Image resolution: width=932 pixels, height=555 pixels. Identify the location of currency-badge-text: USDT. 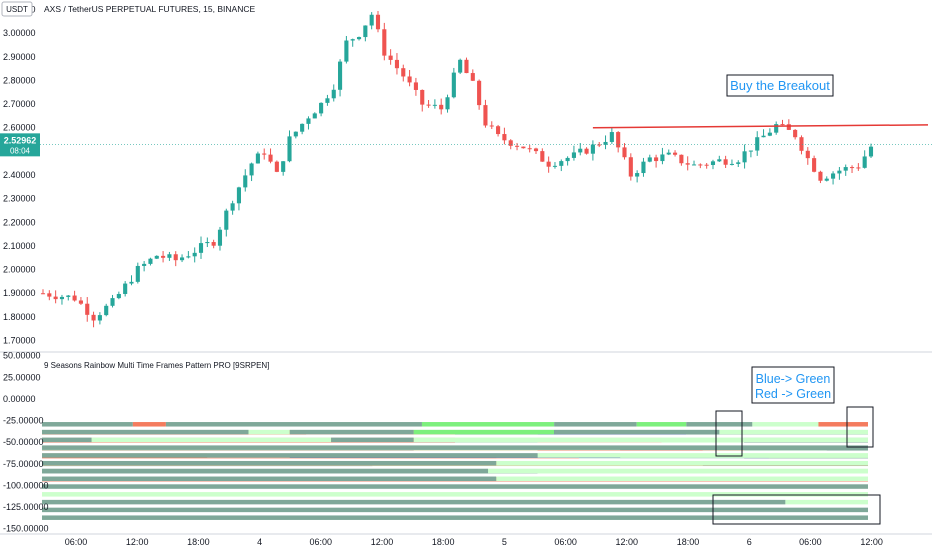
(17, 9).